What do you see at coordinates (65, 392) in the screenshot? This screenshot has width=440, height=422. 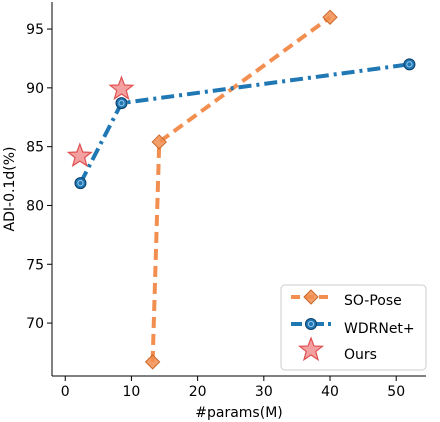 I see `x-tick-label: 0` at bounding box center [65, 392].